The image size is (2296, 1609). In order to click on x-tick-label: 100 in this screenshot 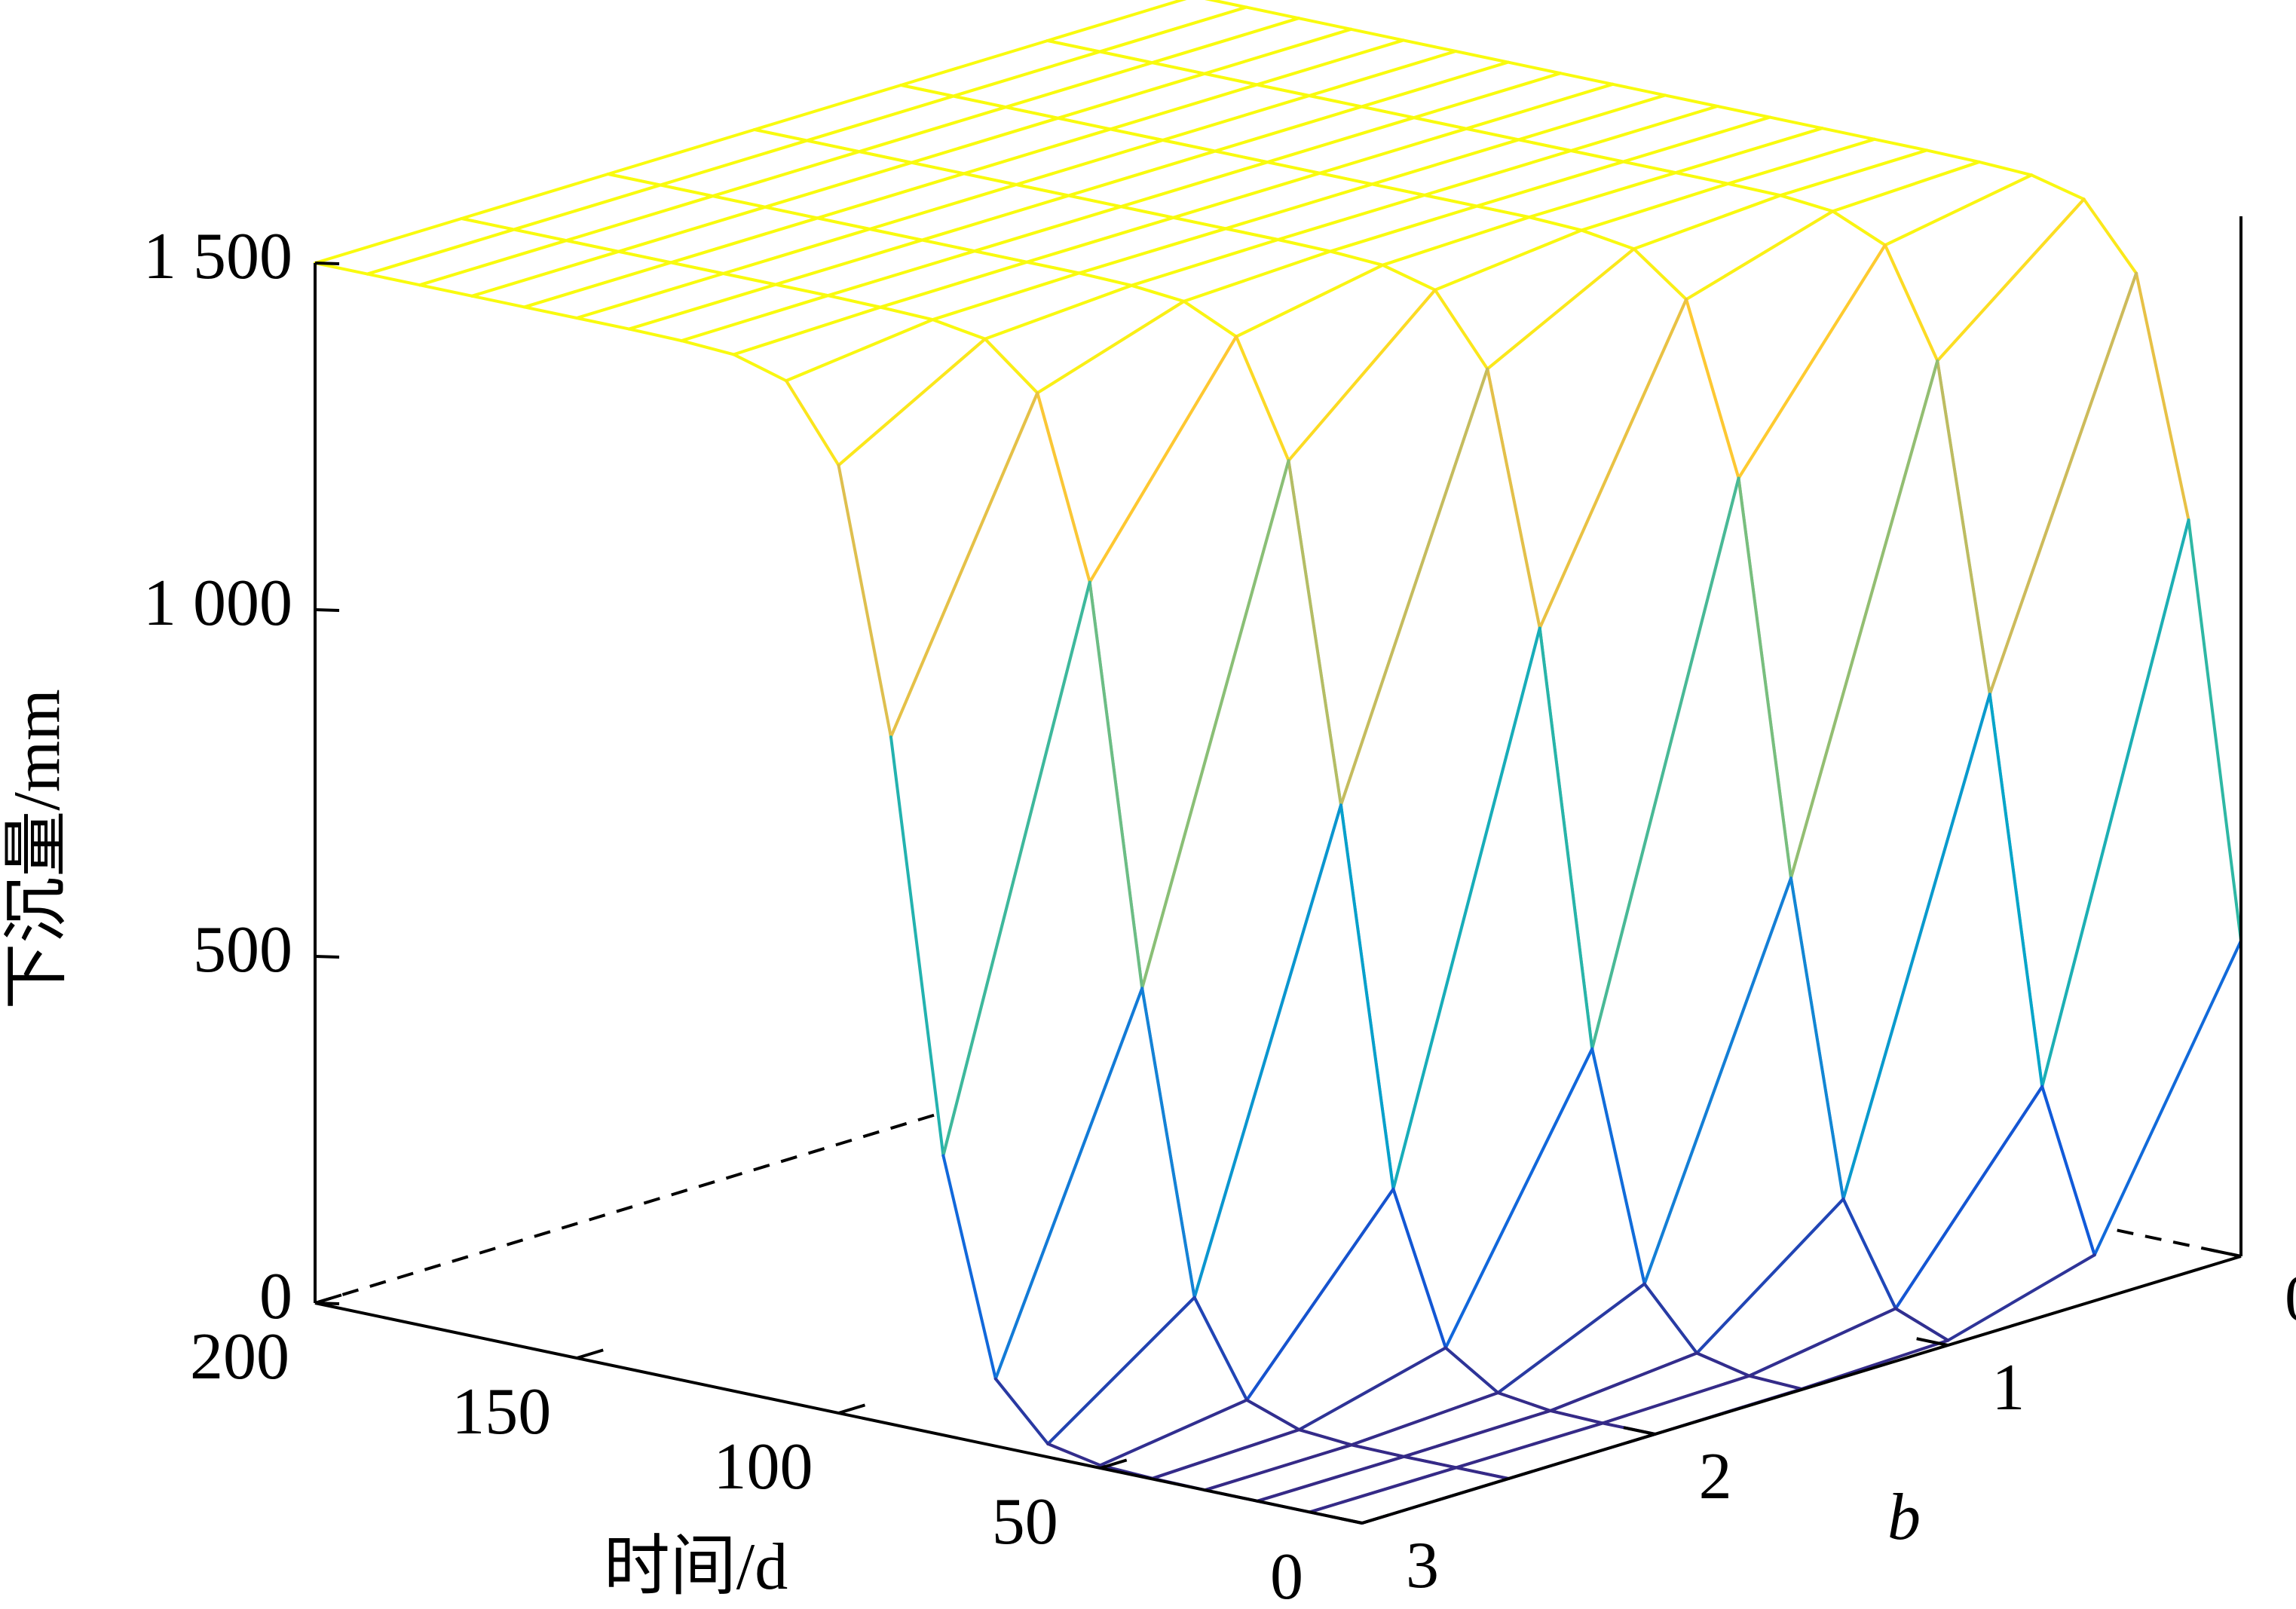, I will do `click(763, 1466)`.